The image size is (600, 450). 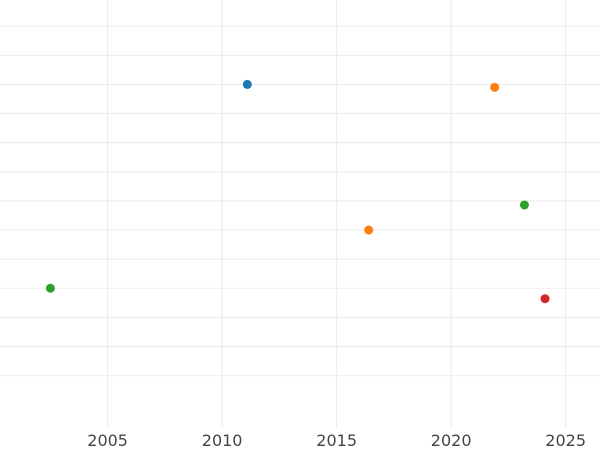 What do you see at coordinates (222, 440) in the screenshot?
I see `x-tick-label: 2010` at bounding box center [222, 440].